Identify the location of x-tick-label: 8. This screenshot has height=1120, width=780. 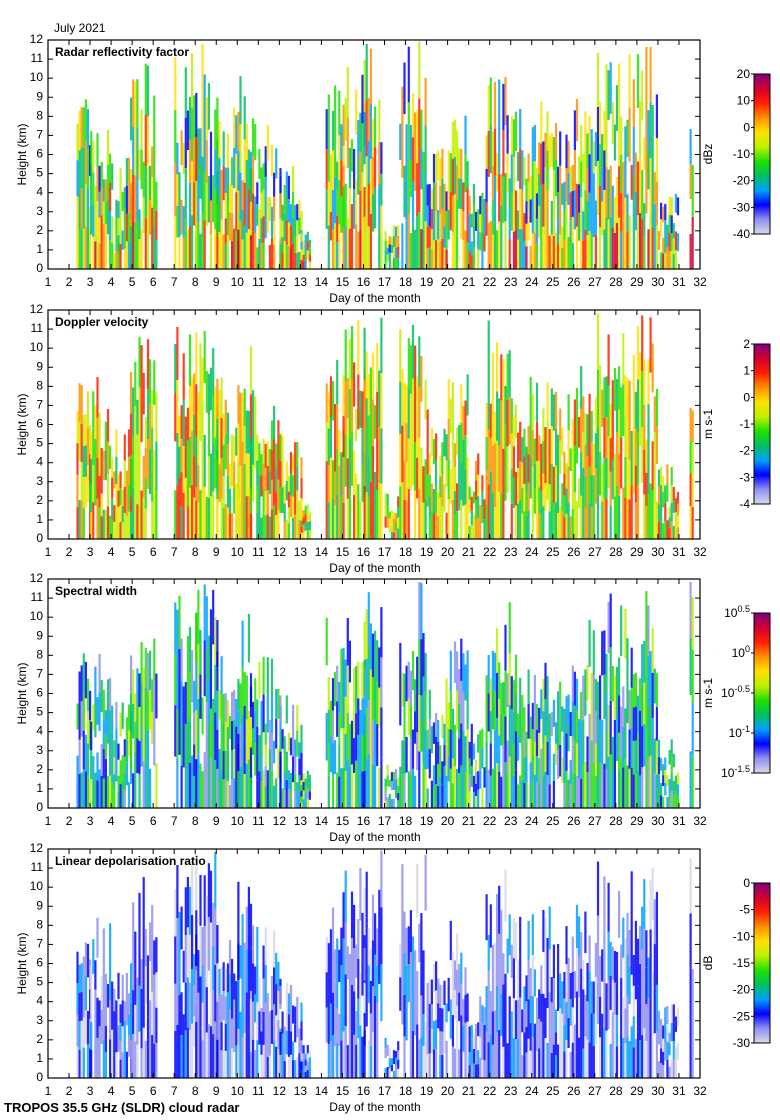
(195, 552).